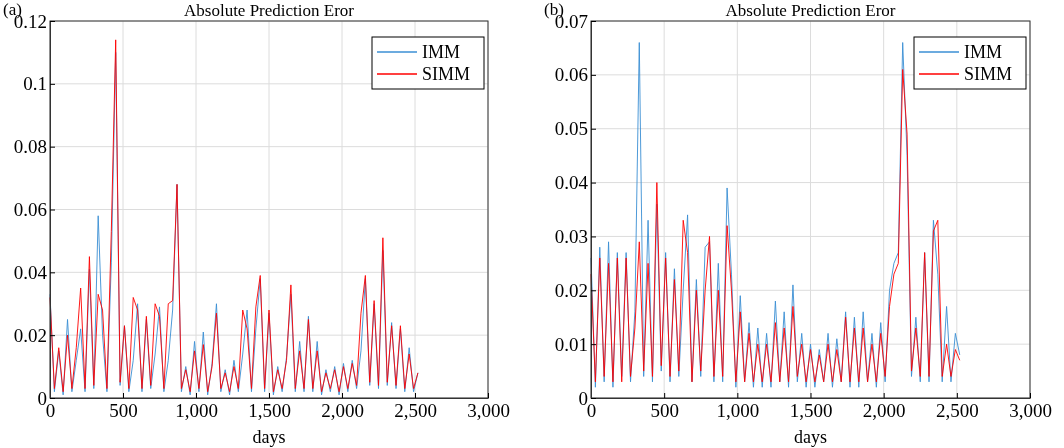 Image resolution: width=1064 pixels, height=448 pixels. Describe the element at coordinates (571, 129) in the screenshot. I see `y-tick-label: 0.05` at that location.